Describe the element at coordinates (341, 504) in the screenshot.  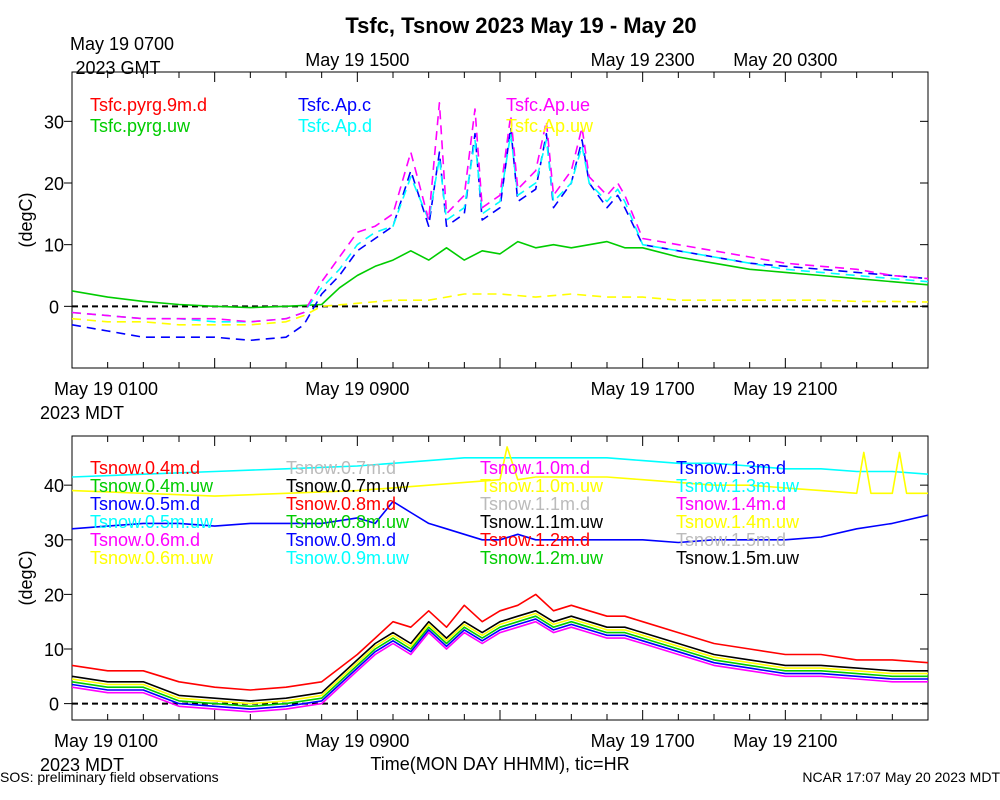
I see `legend-entry: Tsnow.0.8m.d` at that location.